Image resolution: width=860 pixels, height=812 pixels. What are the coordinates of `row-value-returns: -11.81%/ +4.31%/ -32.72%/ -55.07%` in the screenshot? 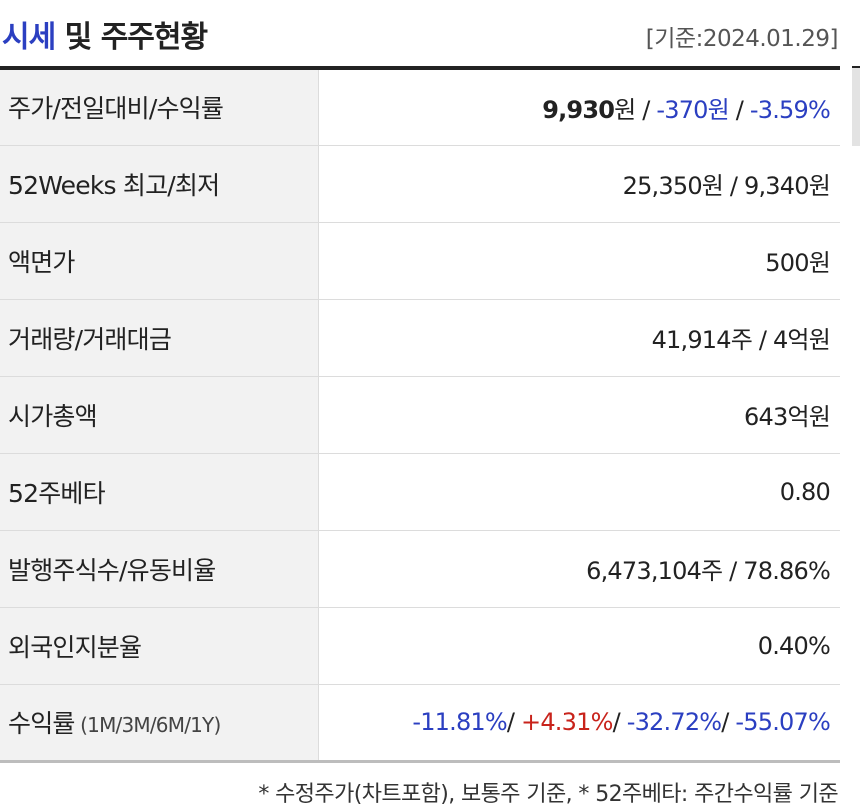 It's located at (580, 722).